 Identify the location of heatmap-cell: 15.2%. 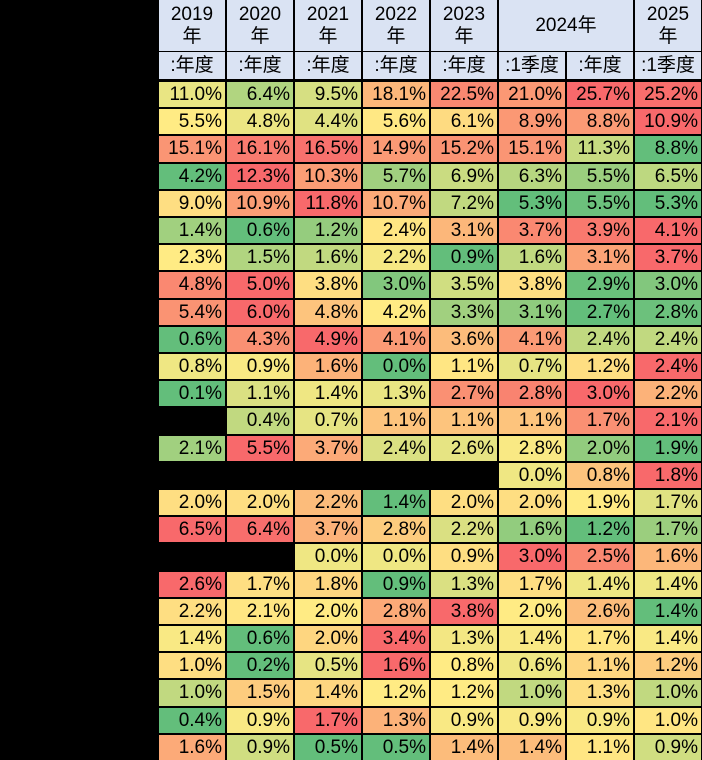
(464, 149).